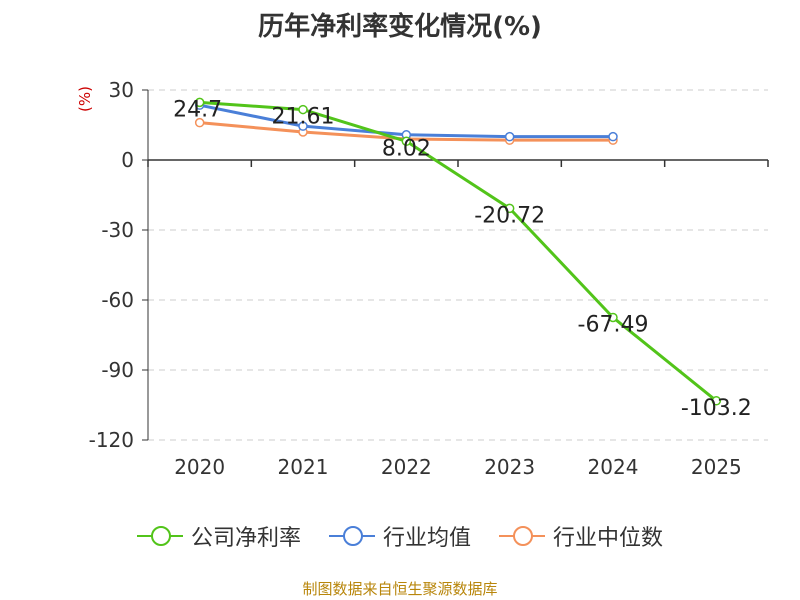 Image resolution: width=800 pixels, height=600 pixels. I want to click on x-tick-label: 2025, so click(716, 467).